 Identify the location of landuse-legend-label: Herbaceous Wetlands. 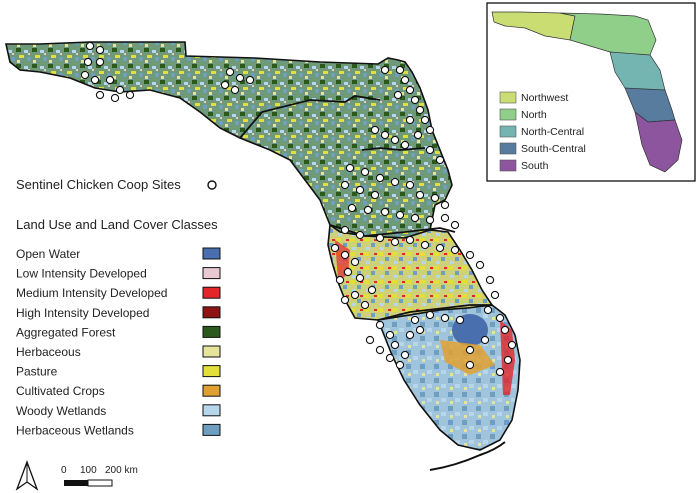
(75, 430).